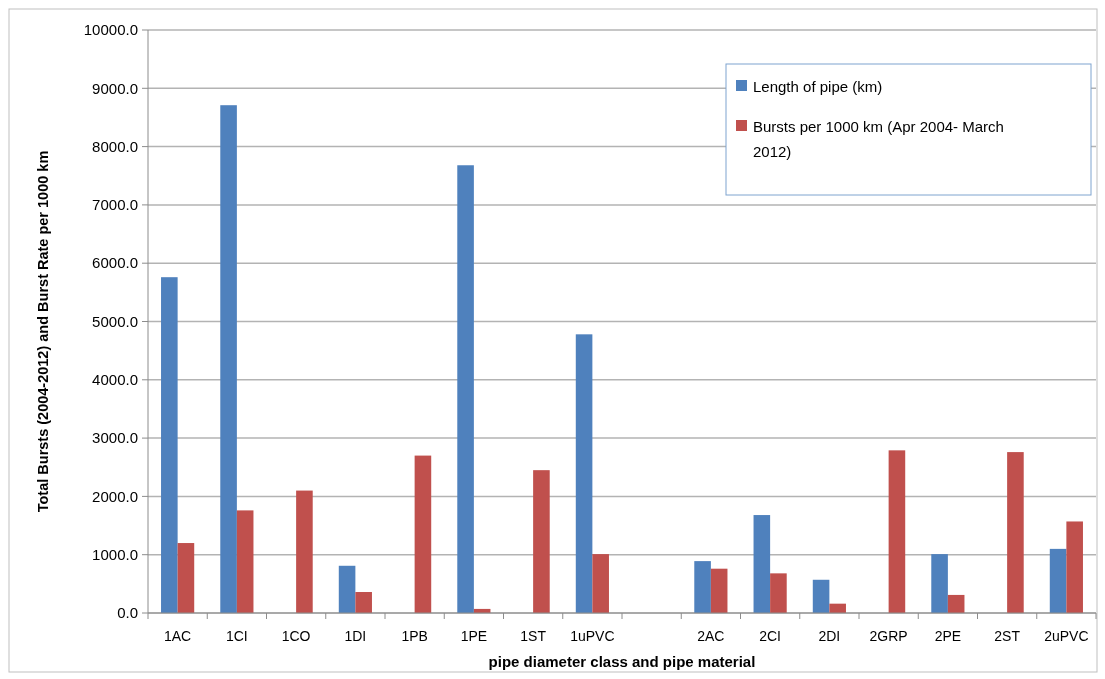 This screenshot has width=1105, height=679. Describe the element at coordinates (355, 636) in the screenshot. I see `x-tick-label: 1DI` at that location.